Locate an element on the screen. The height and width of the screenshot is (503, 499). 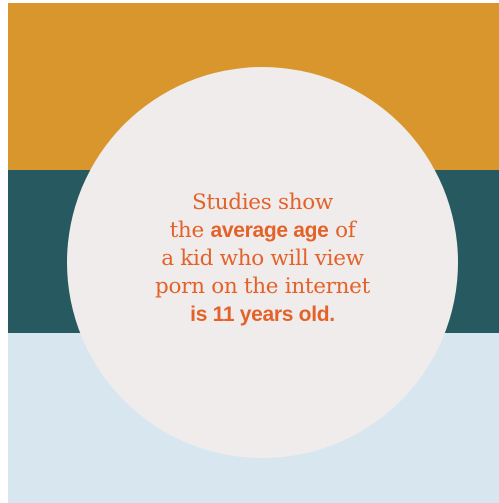
quote-line-2: the average age of is located at coordinates (263, 231).